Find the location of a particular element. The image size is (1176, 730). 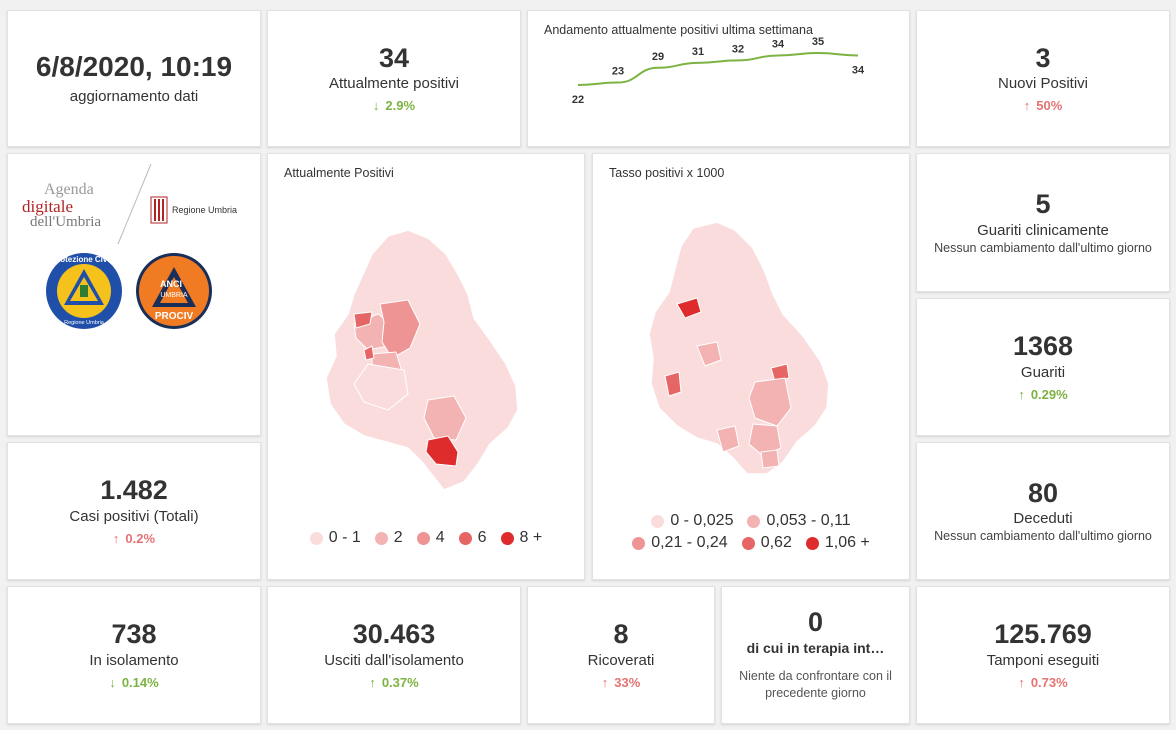

protezione-civile-logo: Protezione Civile Regione Umbria is located at coordinates (84, 291).